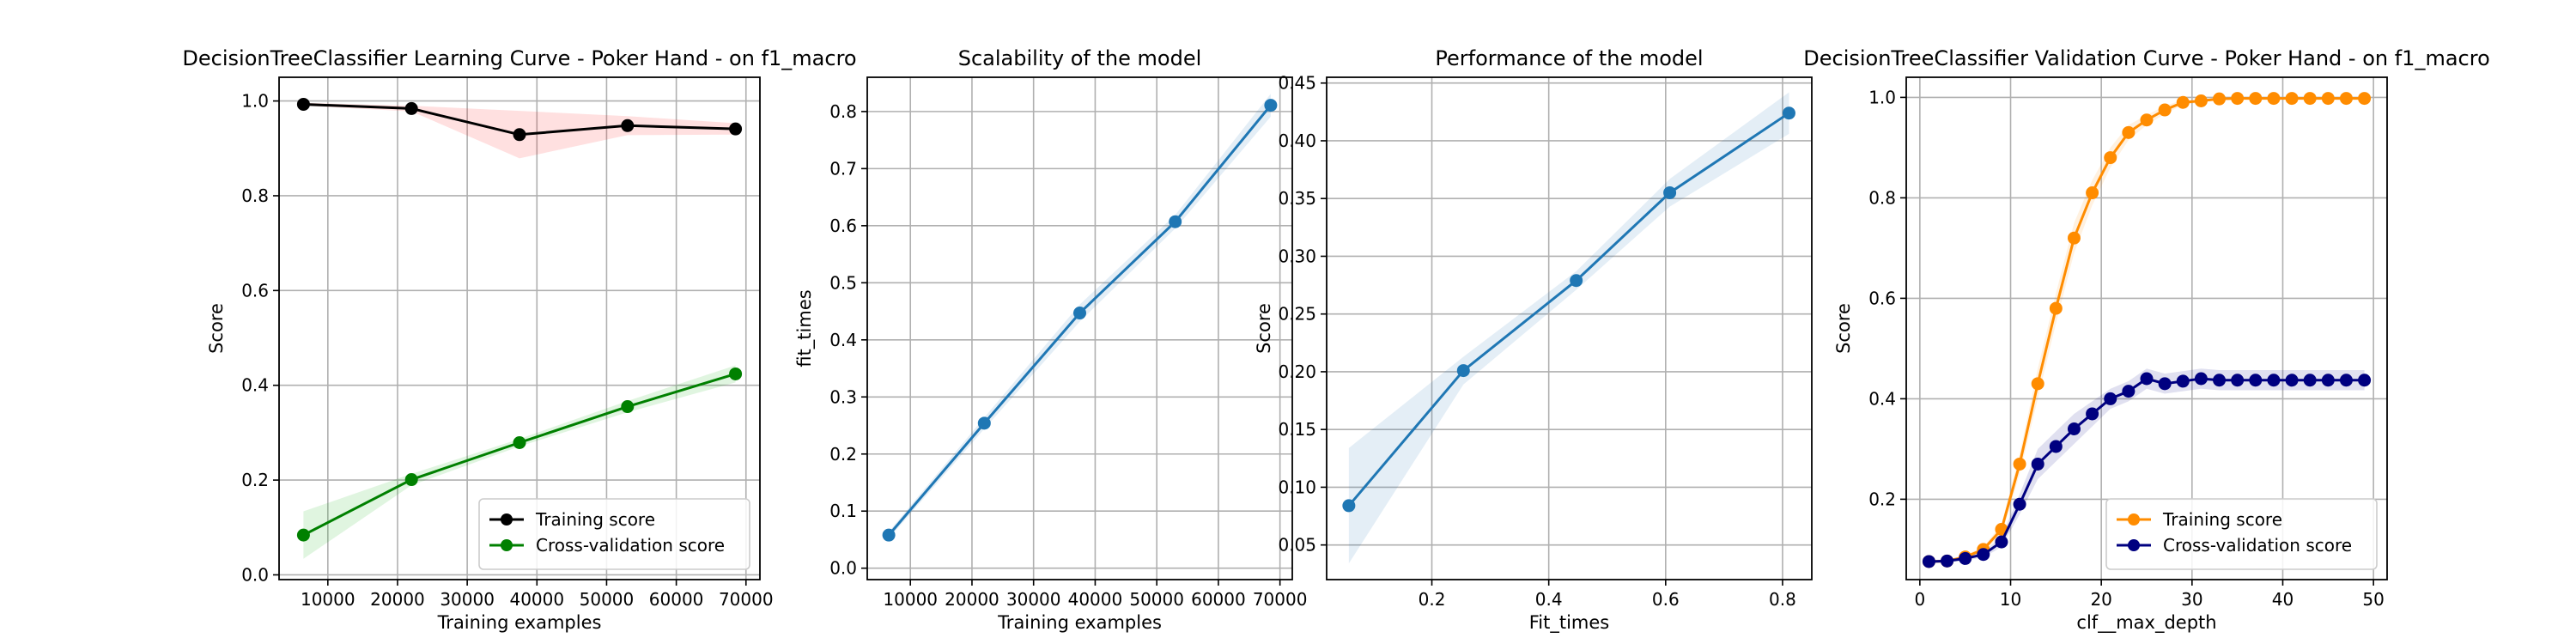  Describe the element at coordinates (1919, 599) in the screenshot. I see `x-tick-label: 0` at that location.